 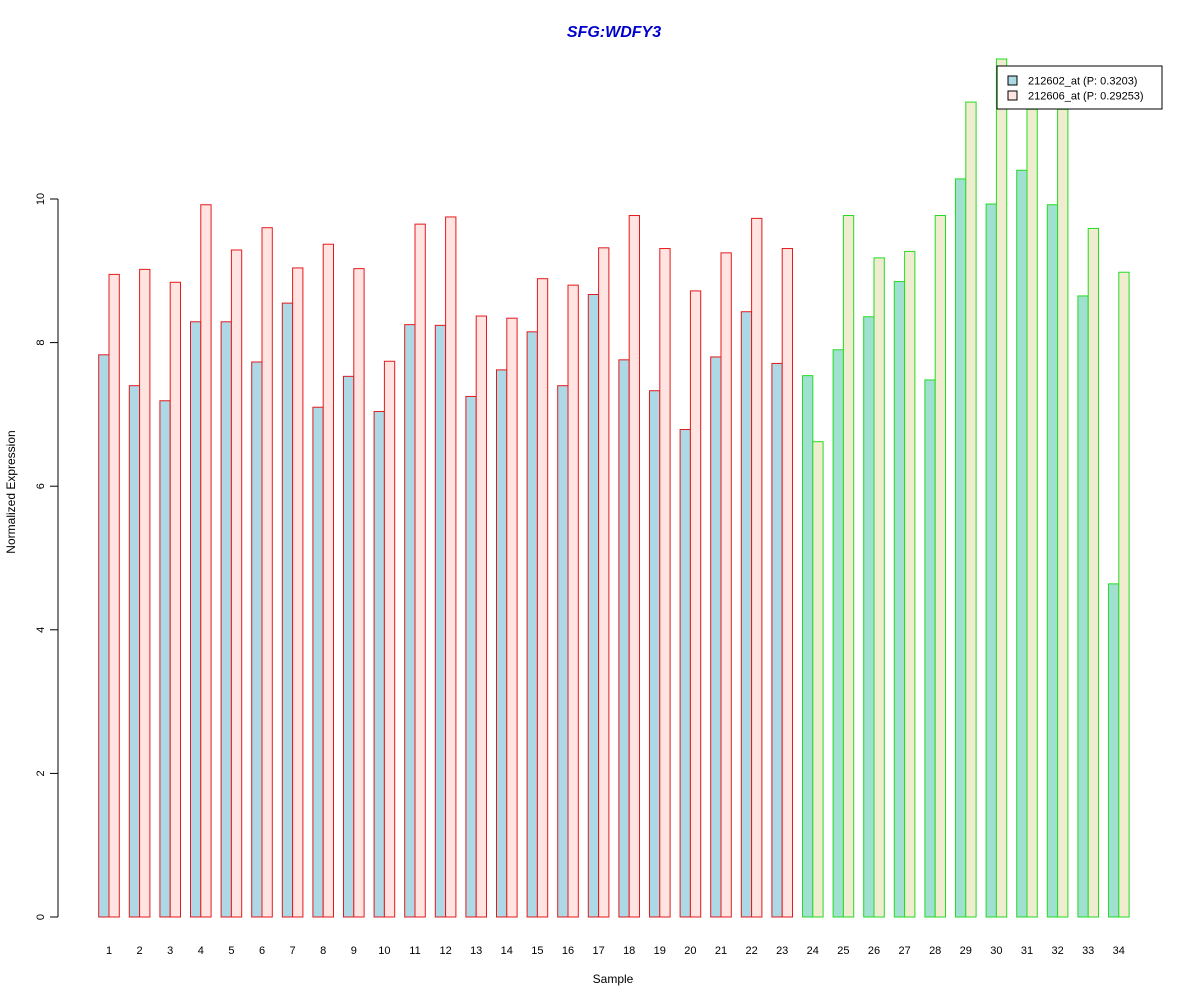 What do you see at coordinates (751, 951) in the screenshot?
I see `x-tick-label: 22` at bounding box center [751, 951].